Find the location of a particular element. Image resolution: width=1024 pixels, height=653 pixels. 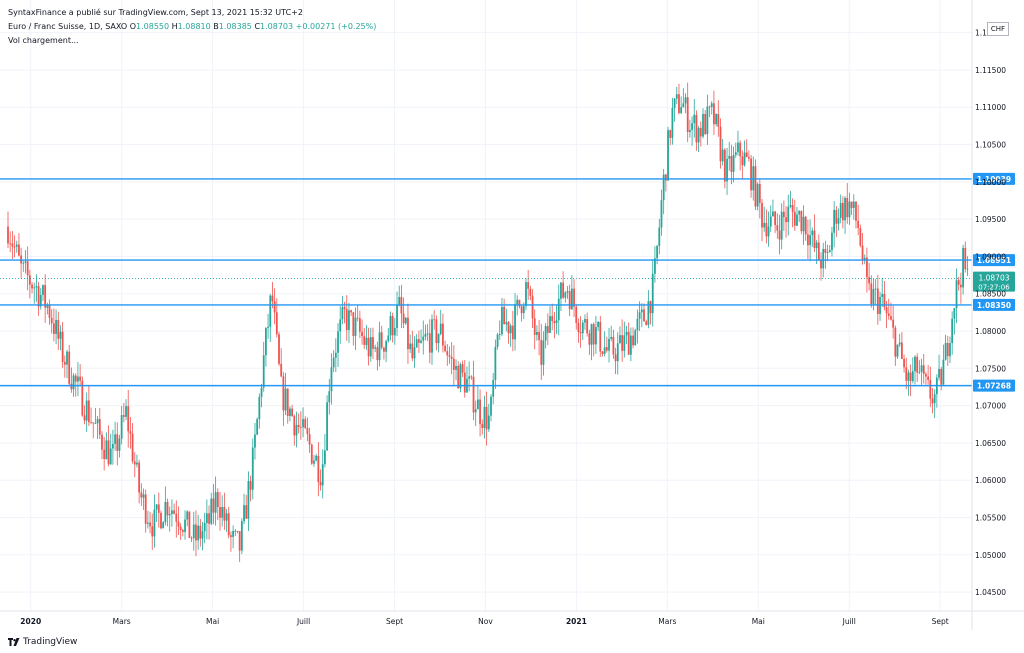

high-value: 1.08810 is located at coordinates (194, 26).